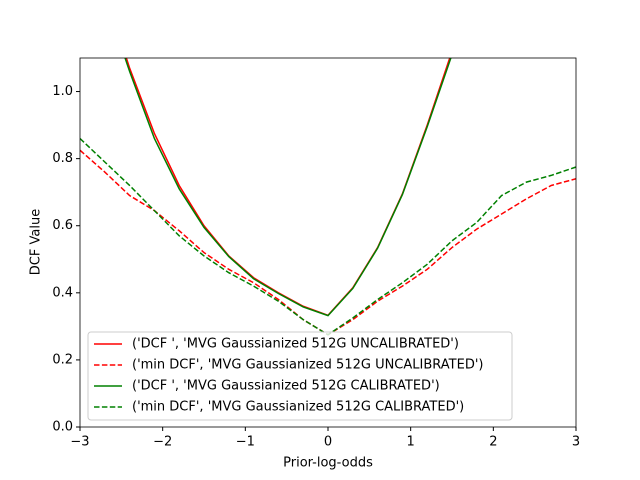 Image resolution: width=640 pixels, height=480 pixels. What do you see at coordinates (493, 442) in the screenshot?
I see `x-tick-label: 2` at bounding box center [493, 442].